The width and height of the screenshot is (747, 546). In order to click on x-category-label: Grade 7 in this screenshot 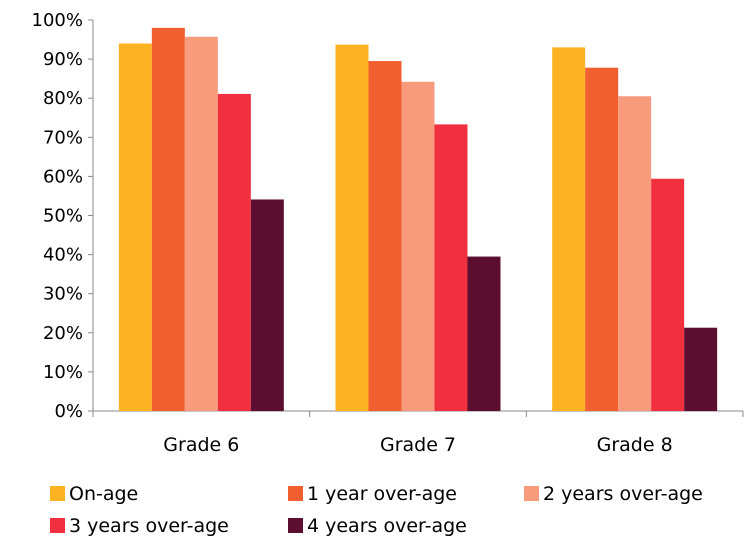, I will do `click(418, 445)`.